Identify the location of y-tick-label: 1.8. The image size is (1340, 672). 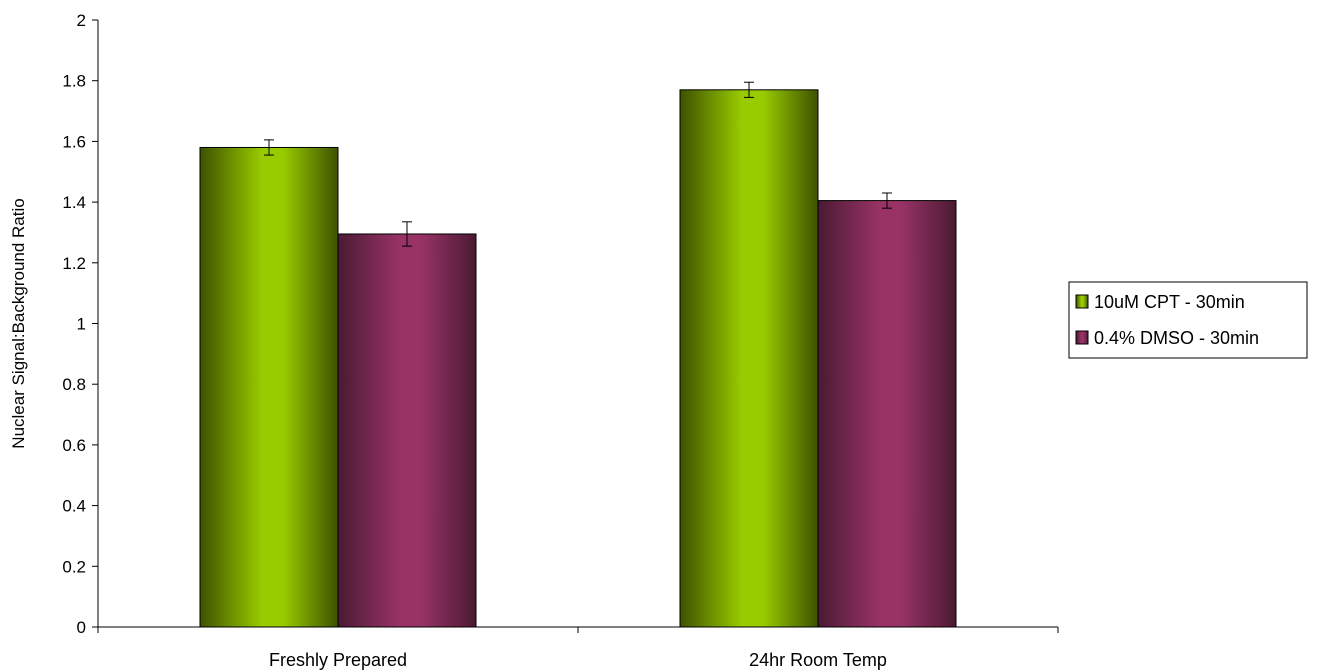
(74, 81).